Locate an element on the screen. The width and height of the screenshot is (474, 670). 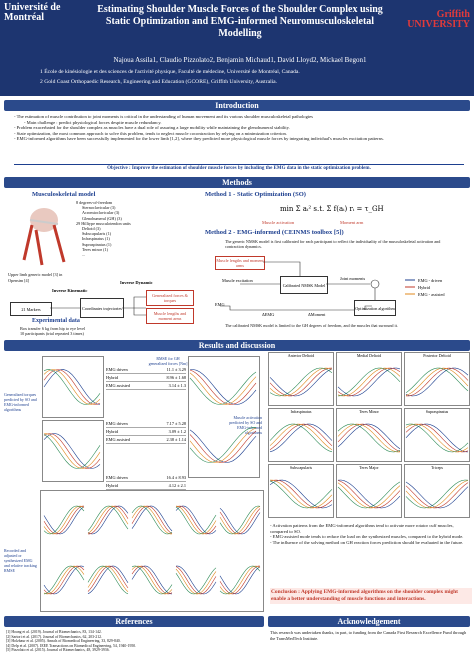
item: 10 participants (trial repeated 3 times) is located at coordinates (52, 333).